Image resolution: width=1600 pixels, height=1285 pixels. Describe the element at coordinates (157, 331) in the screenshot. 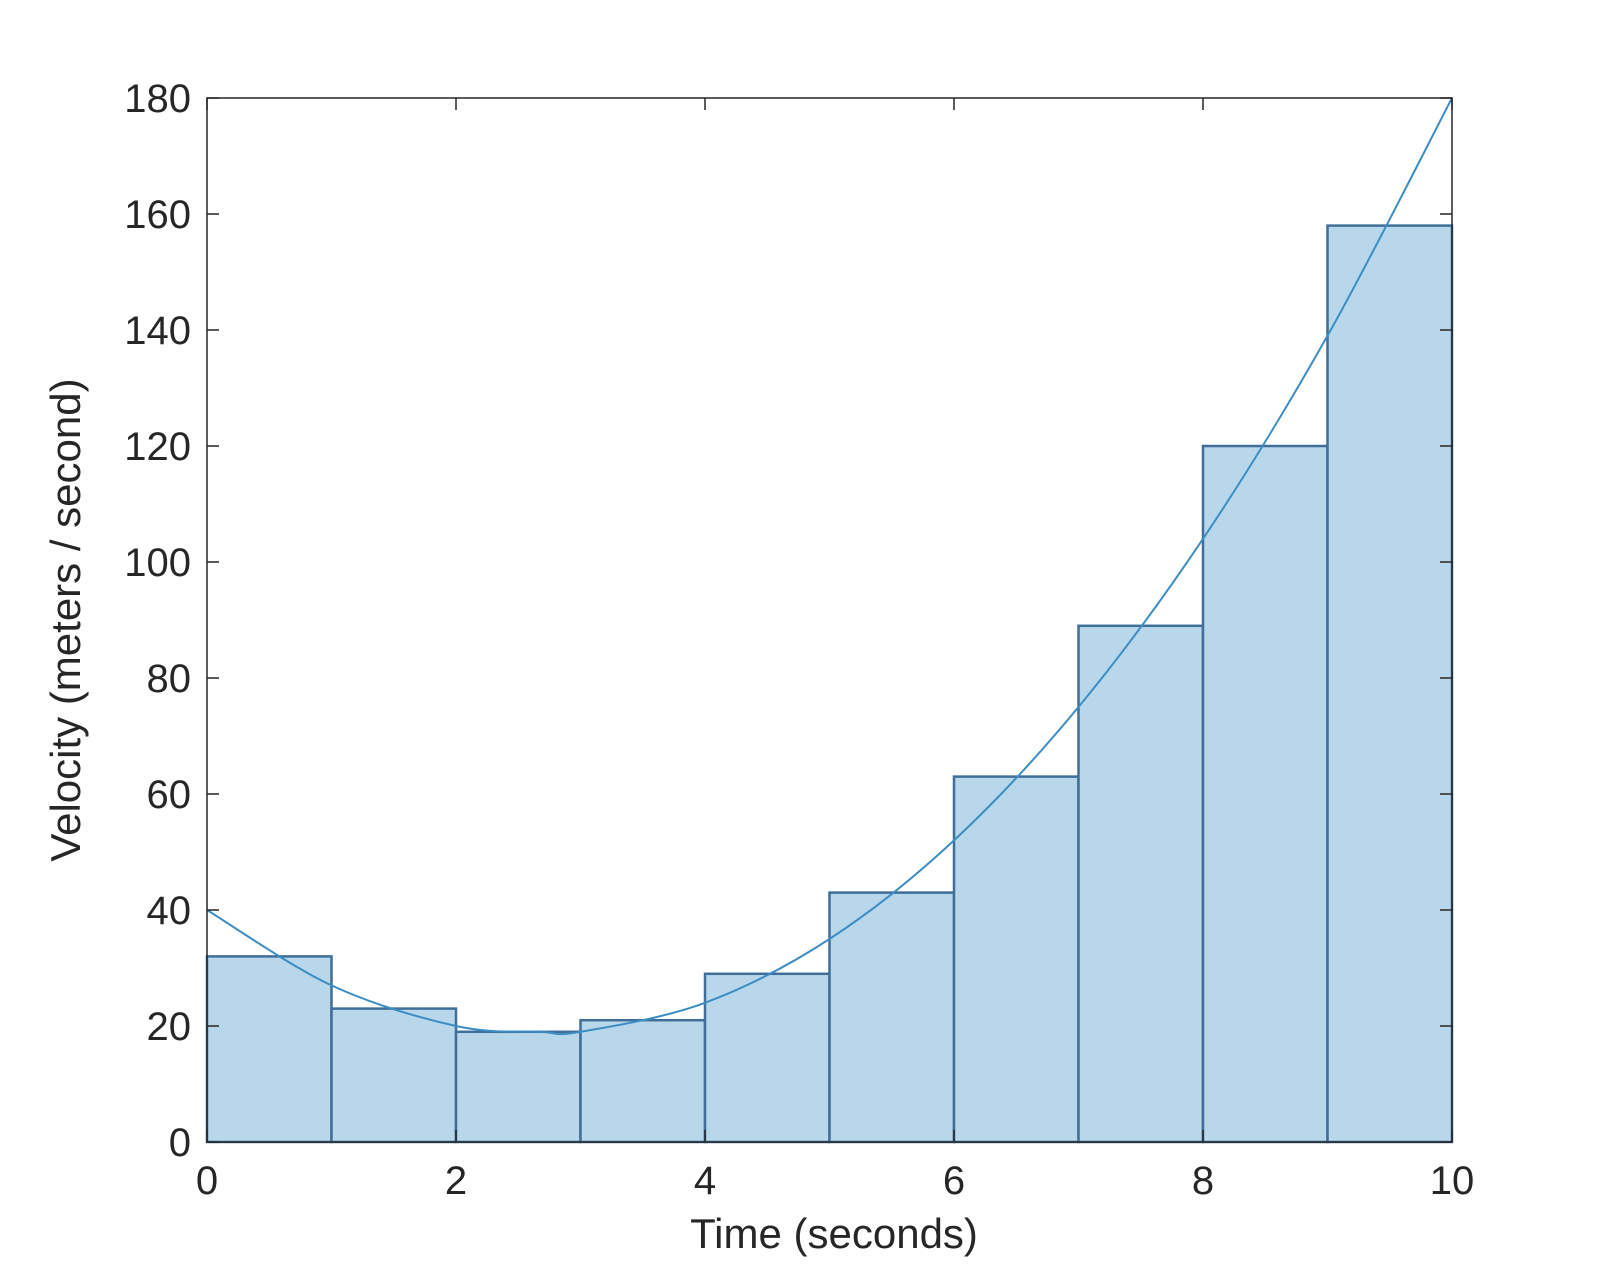

I see `y-tick-label: 140` at that location.